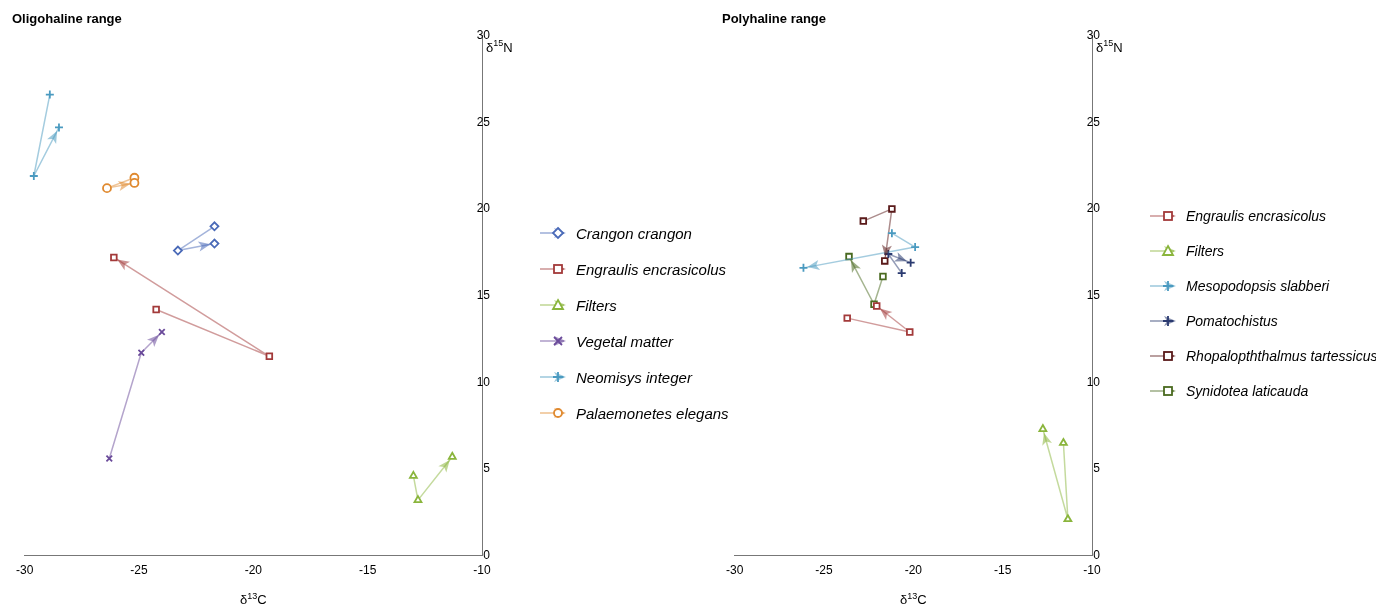 The height and width of the screenshot is (615, 1376). I want to click on legend-label: Synidotea laticauda, so click(1247, 390).